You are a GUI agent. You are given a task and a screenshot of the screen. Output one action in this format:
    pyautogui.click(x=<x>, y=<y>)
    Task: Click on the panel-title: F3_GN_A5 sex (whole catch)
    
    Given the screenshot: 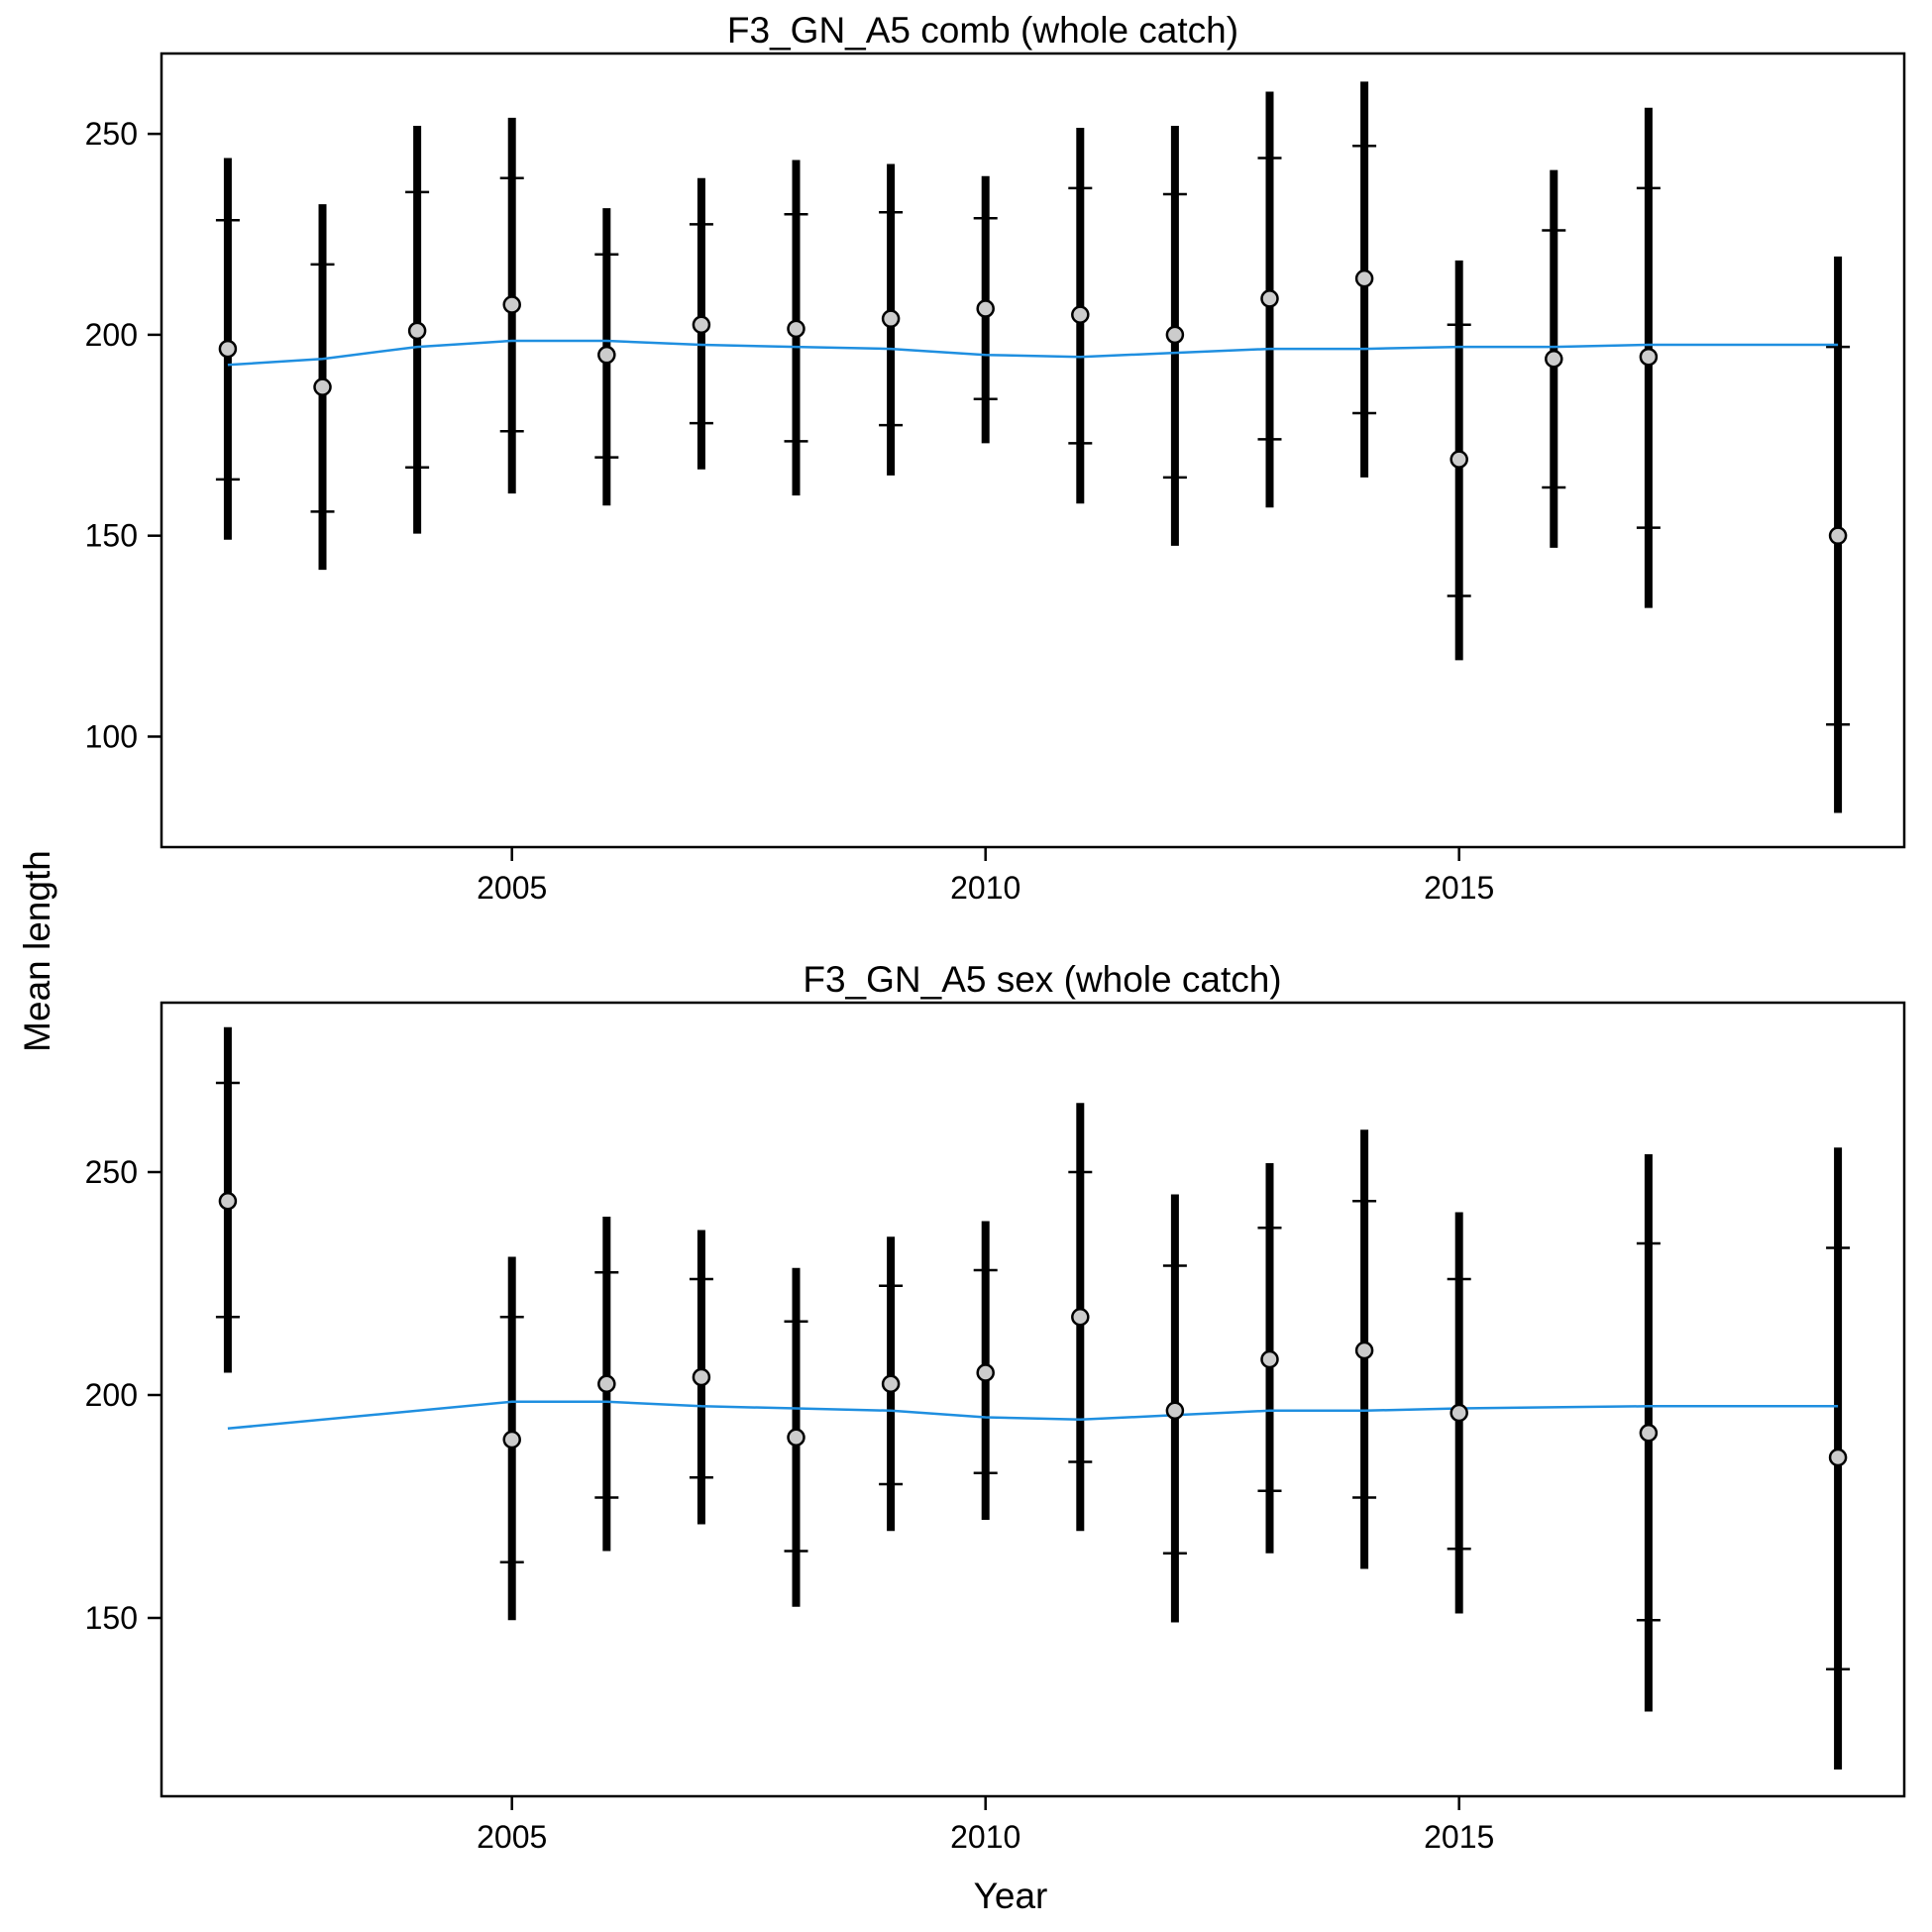 What is the action you would take?
    pyautogui.click(x=1042, y=979)
    